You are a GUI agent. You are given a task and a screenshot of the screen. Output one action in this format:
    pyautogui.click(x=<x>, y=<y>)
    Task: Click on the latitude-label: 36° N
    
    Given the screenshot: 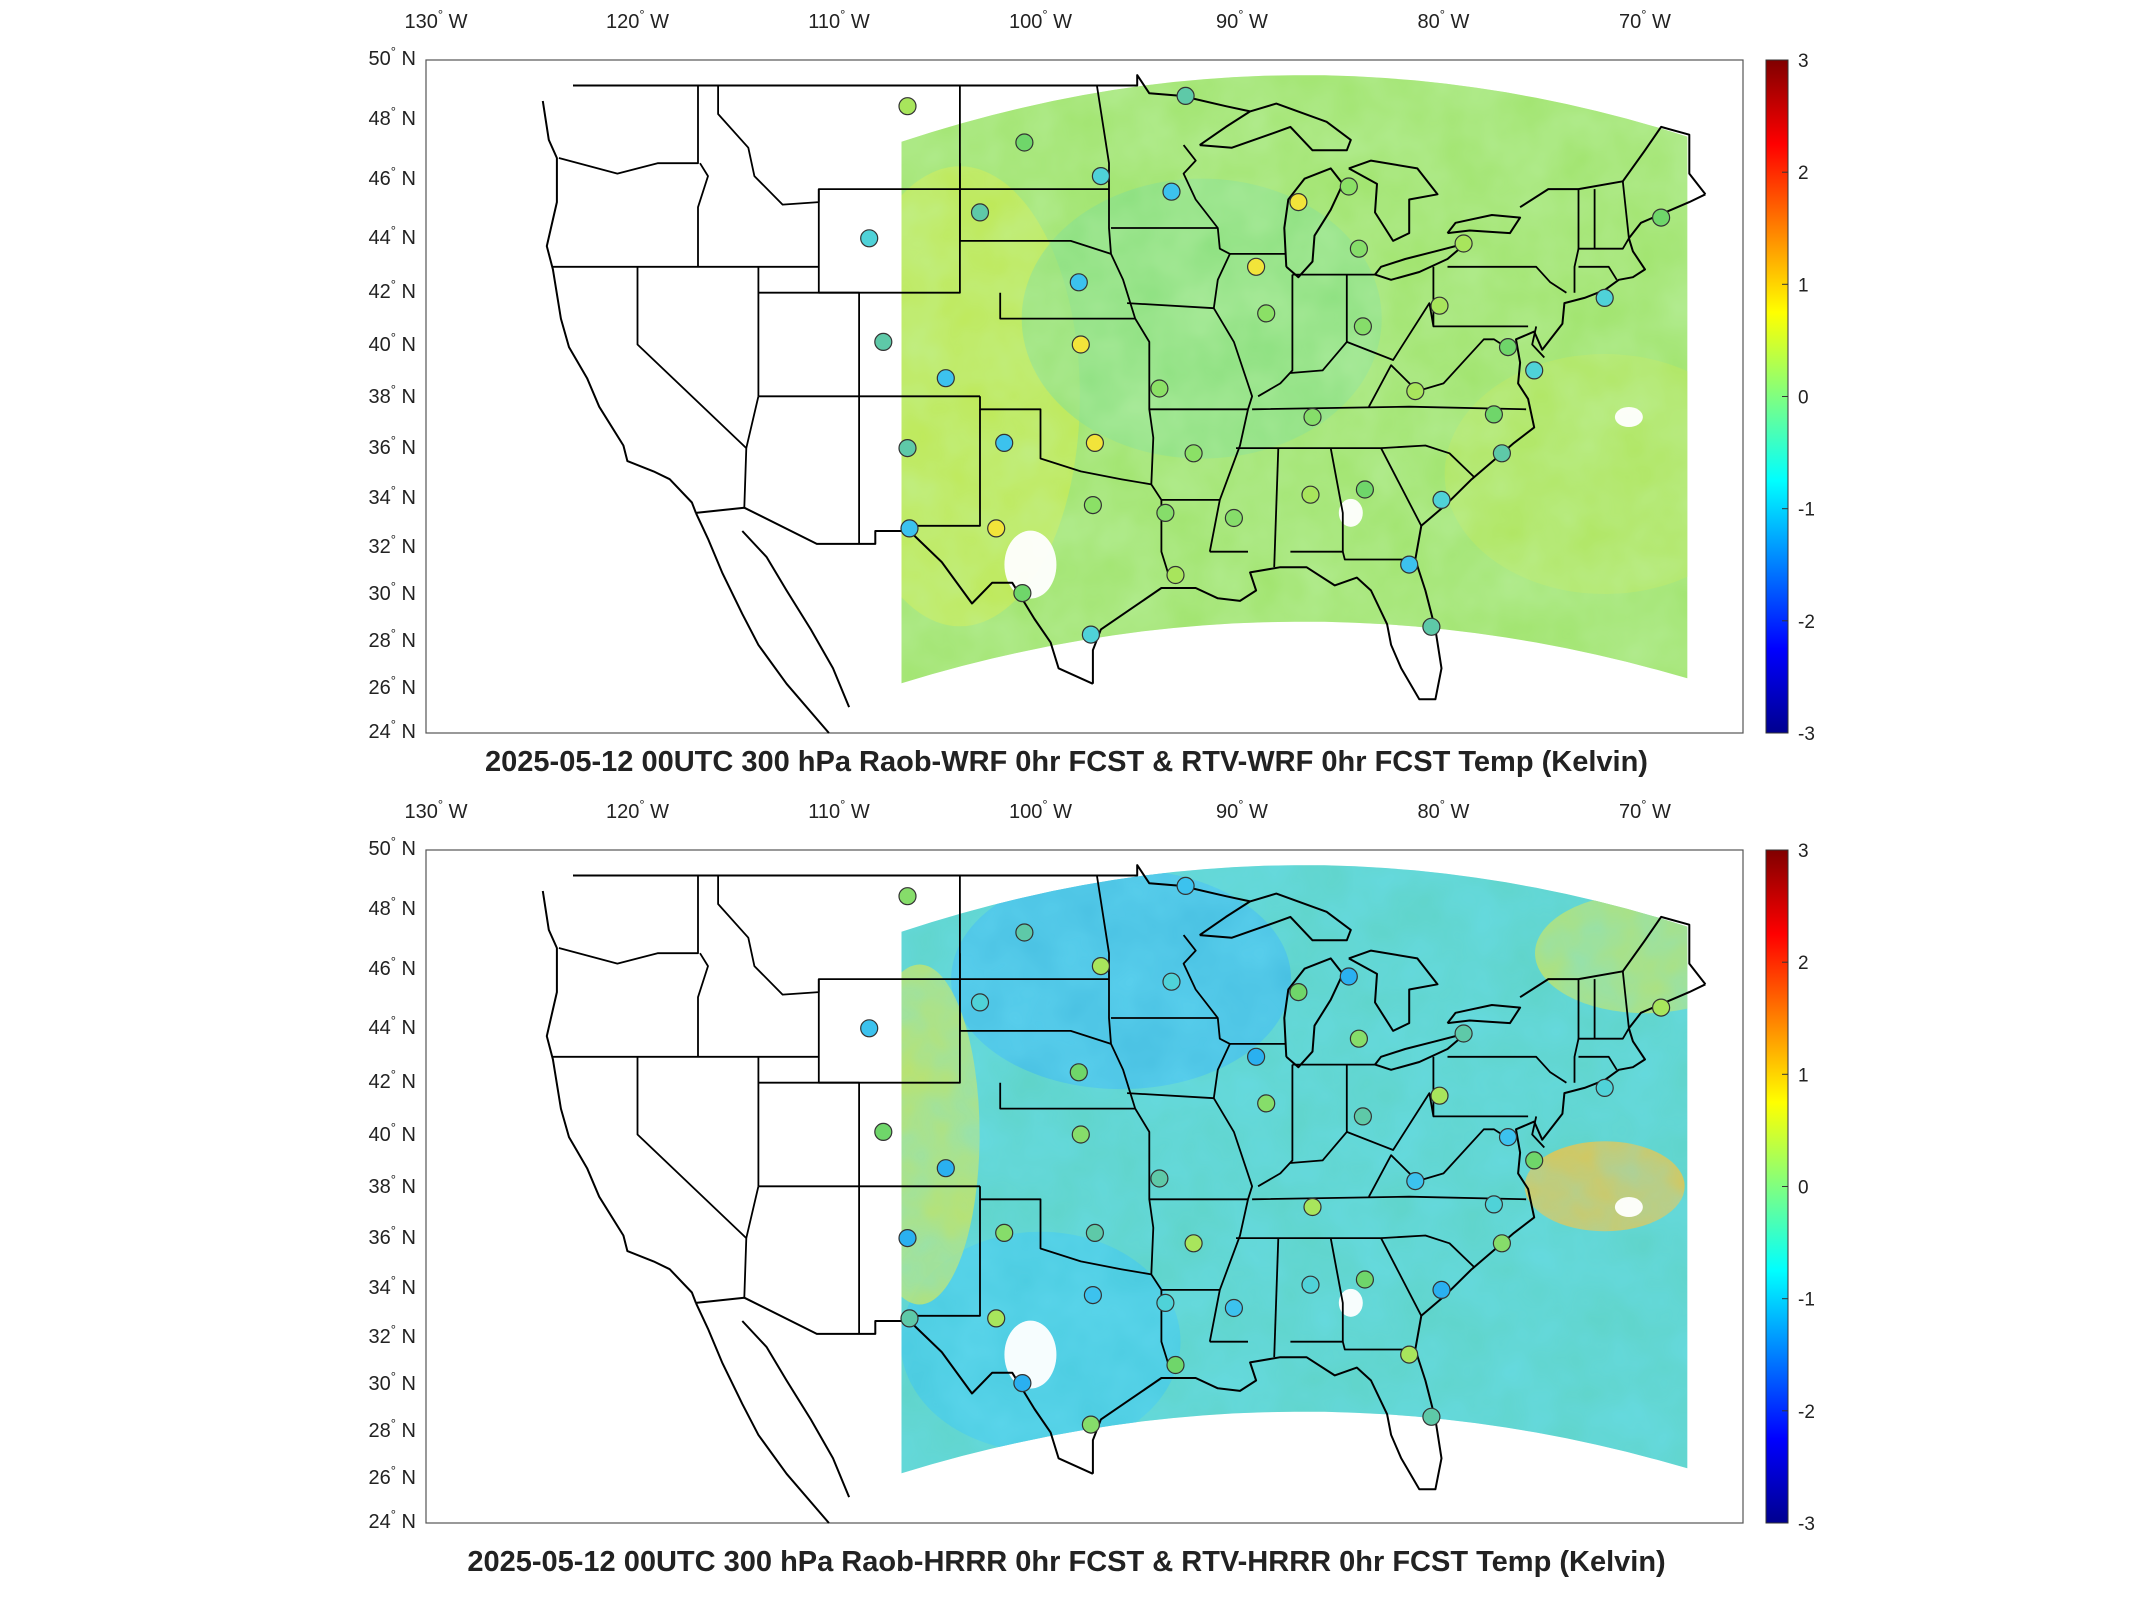 What is the action you would take?
    pyautogui.click(x=392, y=1236)
    